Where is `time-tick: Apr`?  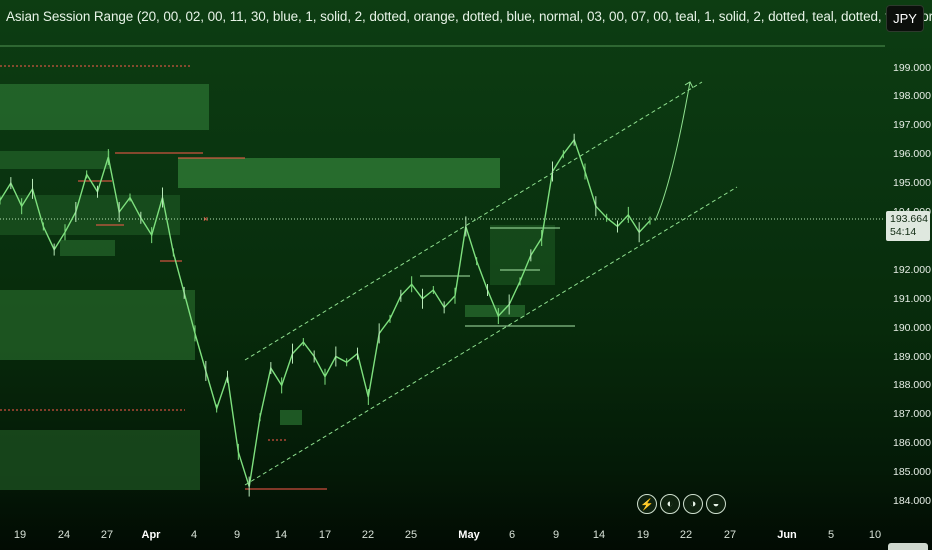 time-tick: Apr is located at coordinates (151, 535).